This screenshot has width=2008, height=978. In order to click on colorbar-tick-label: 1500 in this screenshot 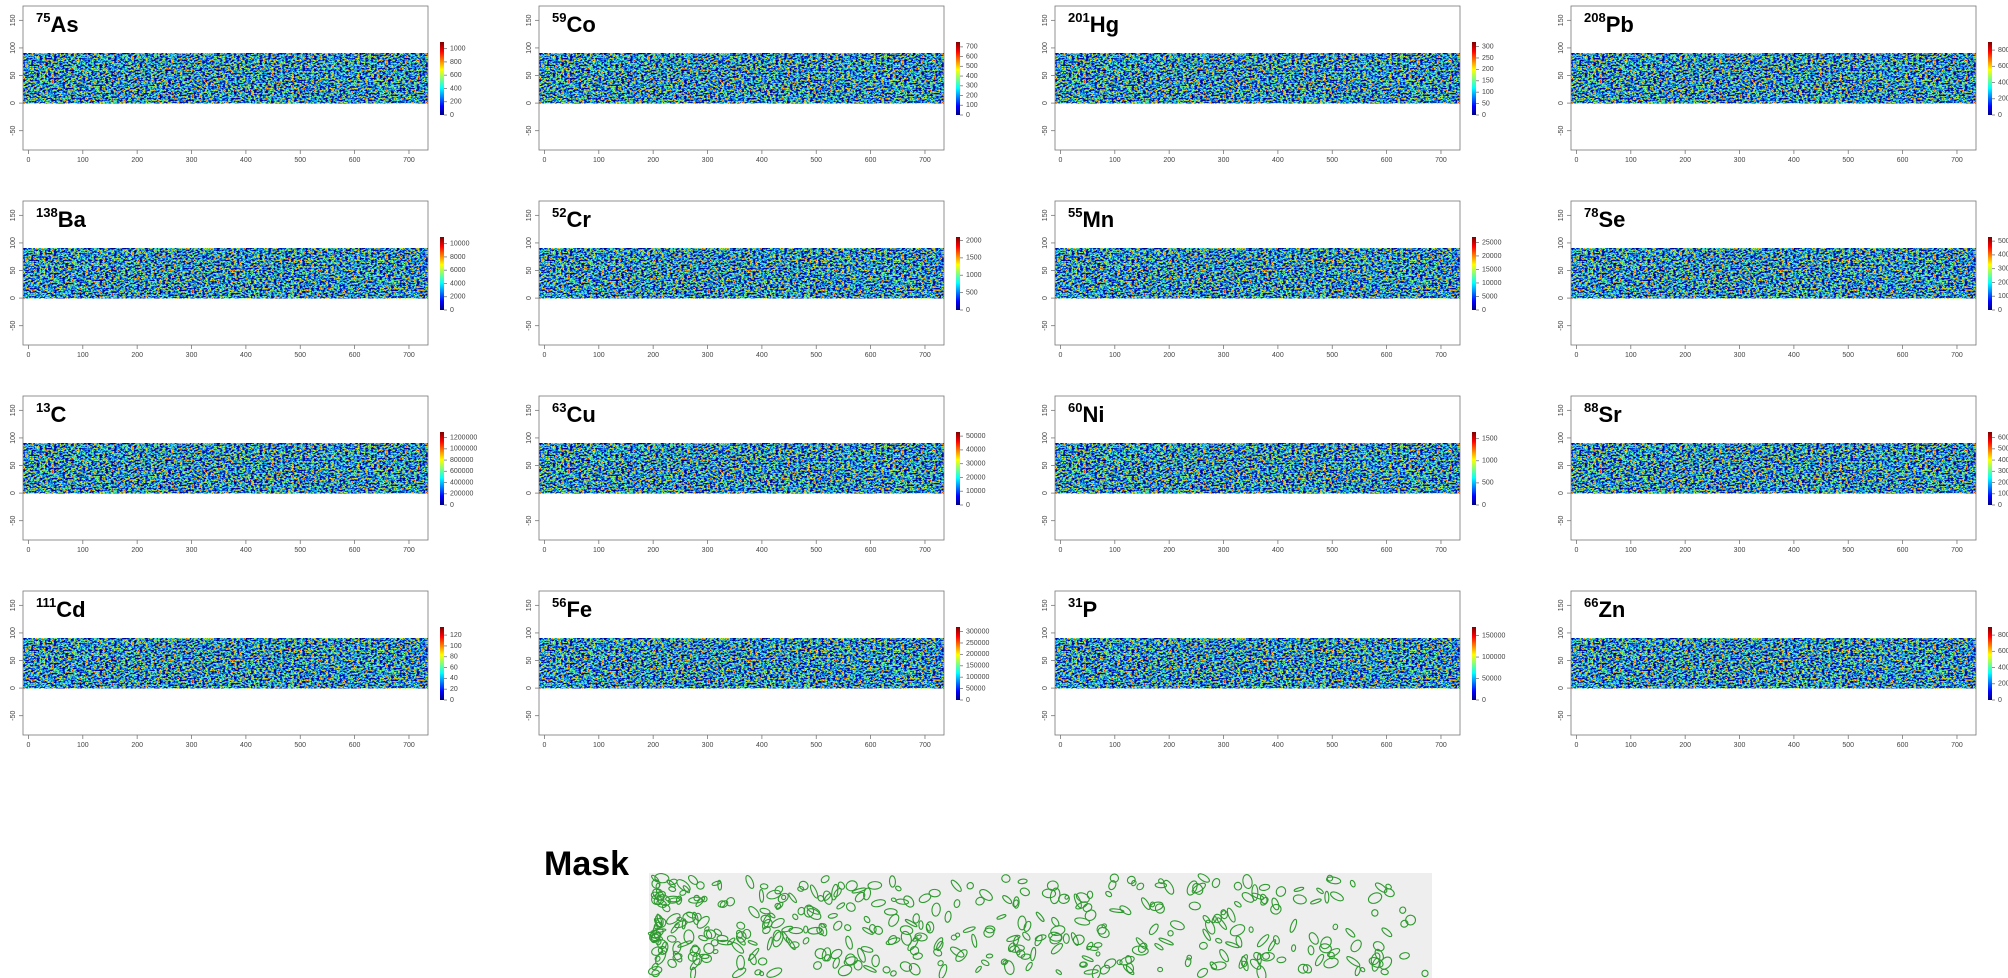, I will do `click(1490, 438)`.